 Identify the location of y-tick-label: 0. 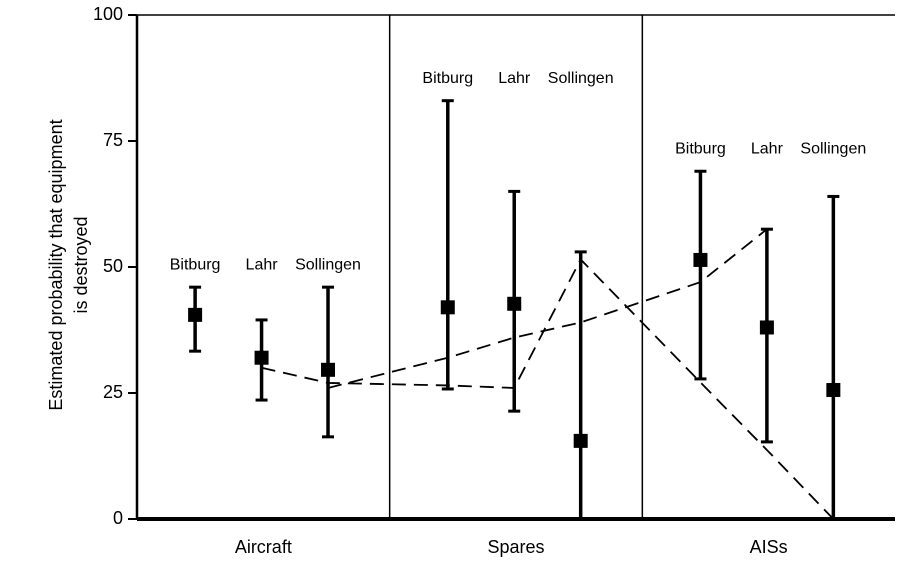
(118, 518).